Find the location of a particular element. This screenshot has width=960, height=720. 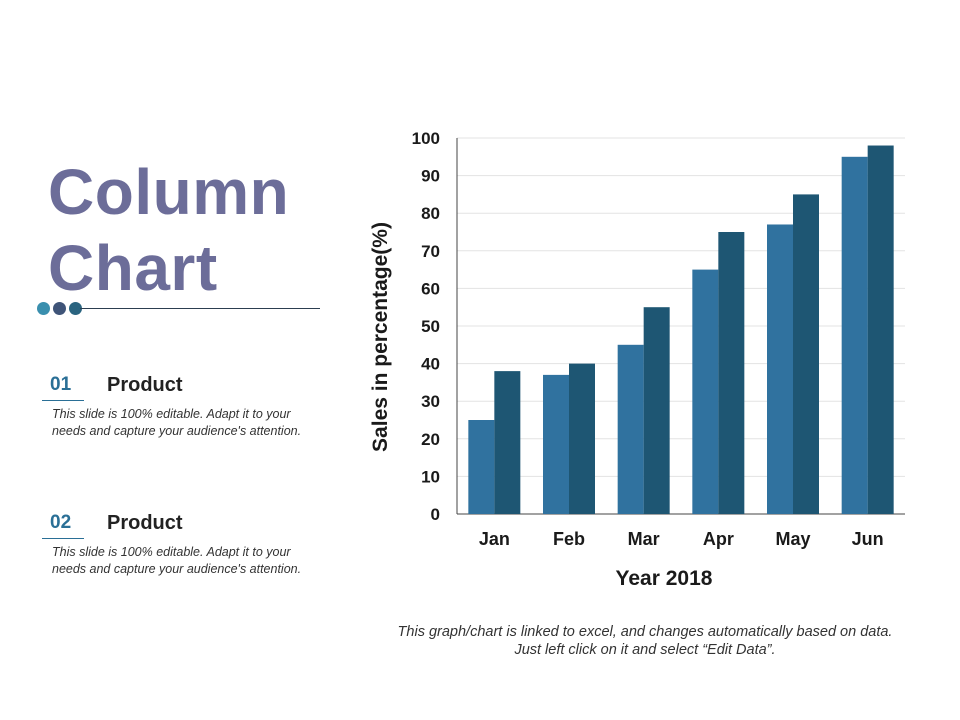

y-tick-label: 40 is located at coordinates (430, 364).